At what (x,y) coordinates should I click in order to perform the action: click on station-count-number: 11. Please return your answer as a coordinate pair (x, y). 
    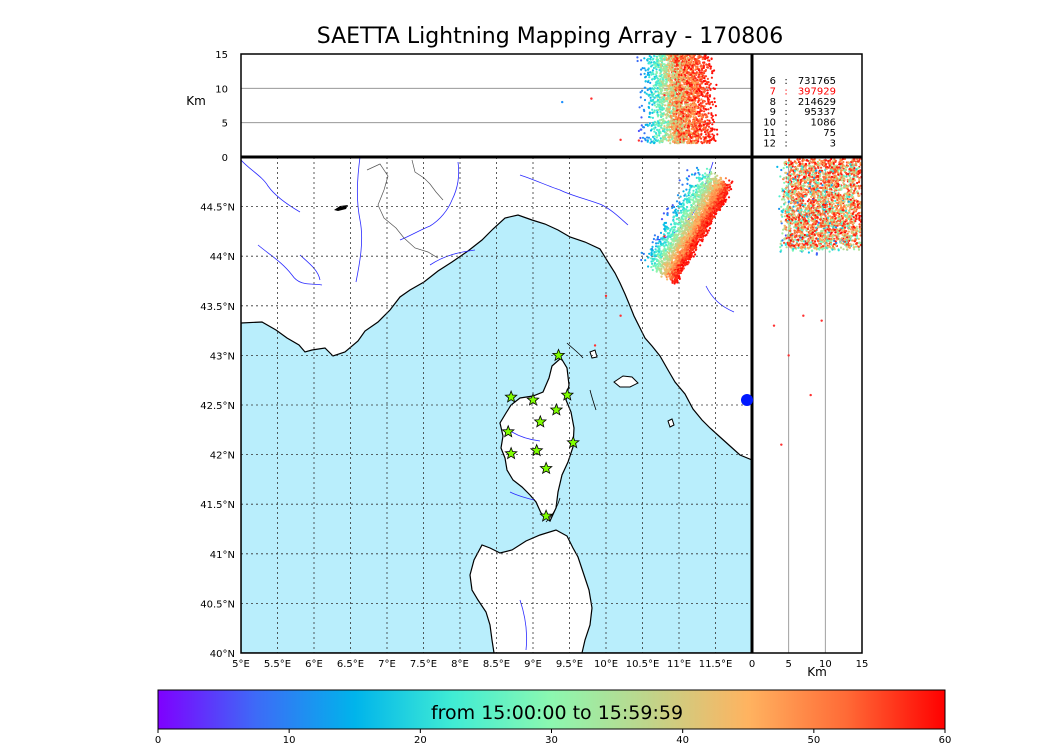
    Looking at the image, I should click on (769, 133).